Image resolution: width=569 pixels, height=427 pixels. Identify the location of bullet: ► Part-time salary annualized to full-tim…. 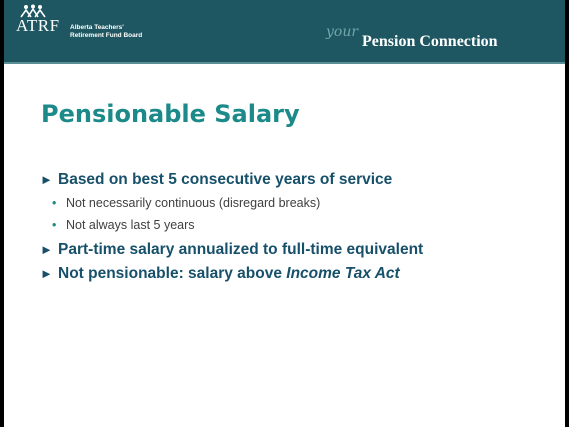
(300, 250).